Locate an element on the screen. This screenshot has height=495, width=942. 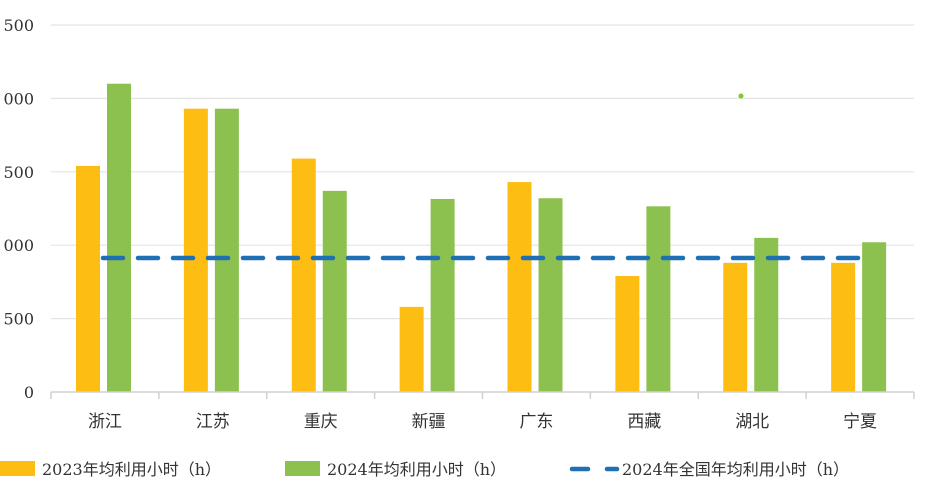
x-axis: 浙江 江苏 重庆 新疆 广东 西藏 湖北 宁夏 is located at coordinates (482, 411).